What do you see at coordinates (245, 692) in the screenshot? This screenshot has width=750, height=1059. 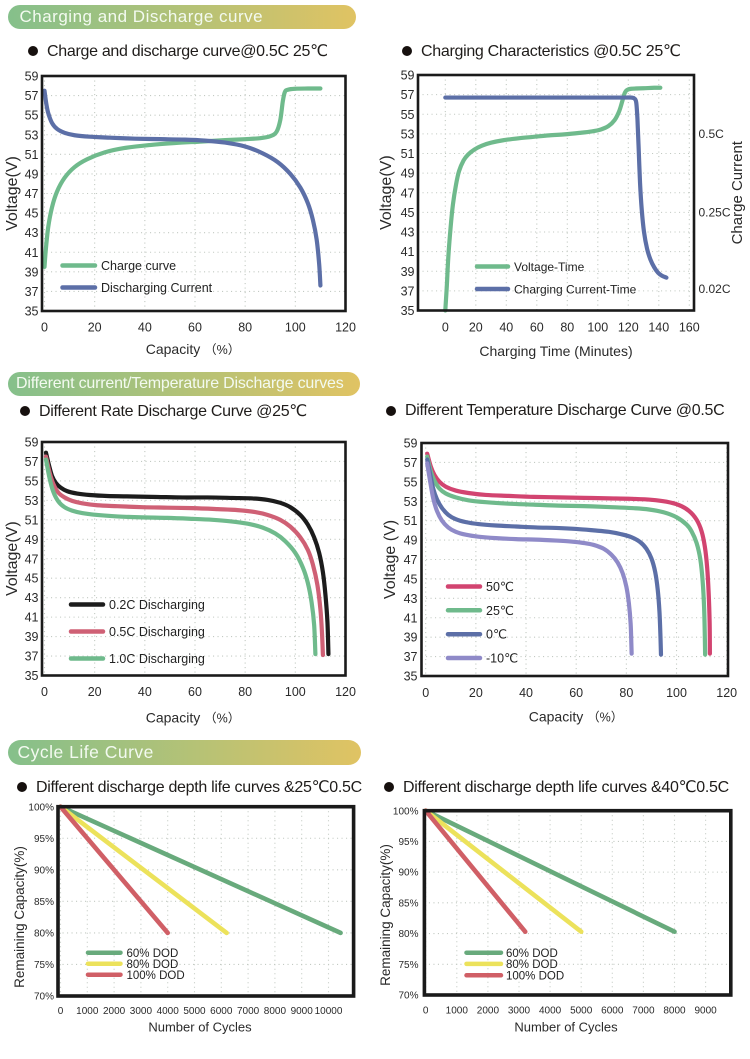 I see `chart-3-x-tick-label: 80` at bounding box center [245, 692].